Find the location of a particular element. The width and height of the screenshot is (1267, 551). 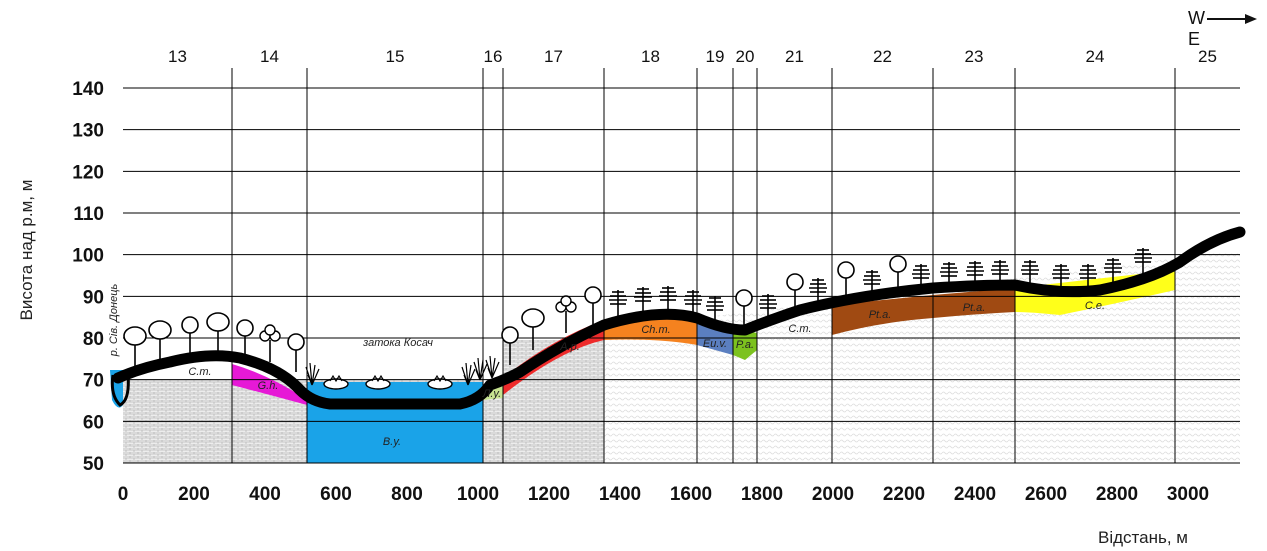

y-tick-label: 60 is located at coordinates (93, 422).